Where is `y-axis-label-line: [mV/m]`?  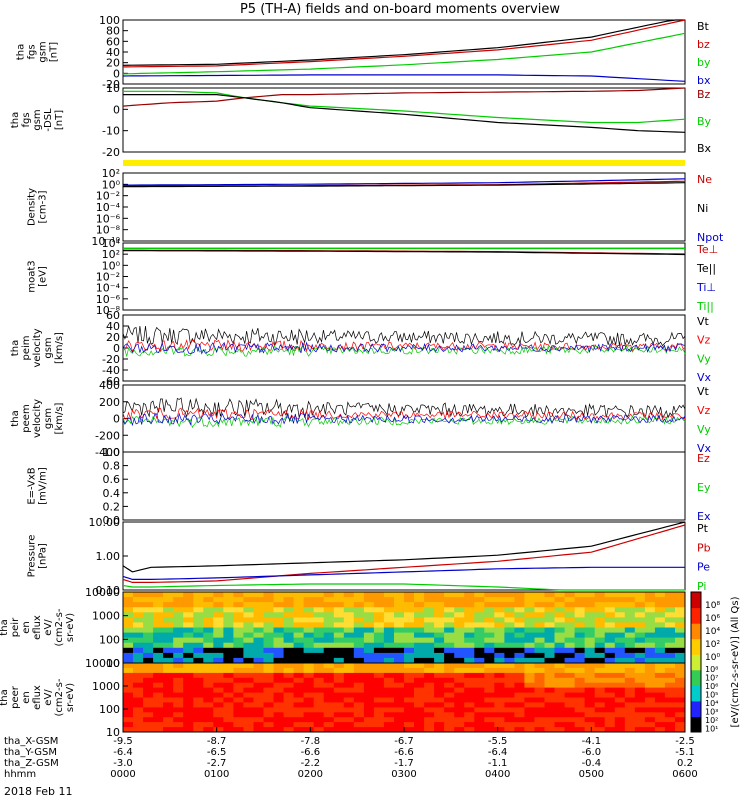 y-axis-label-line: [mV/m] is located at coordinates (43, 486).